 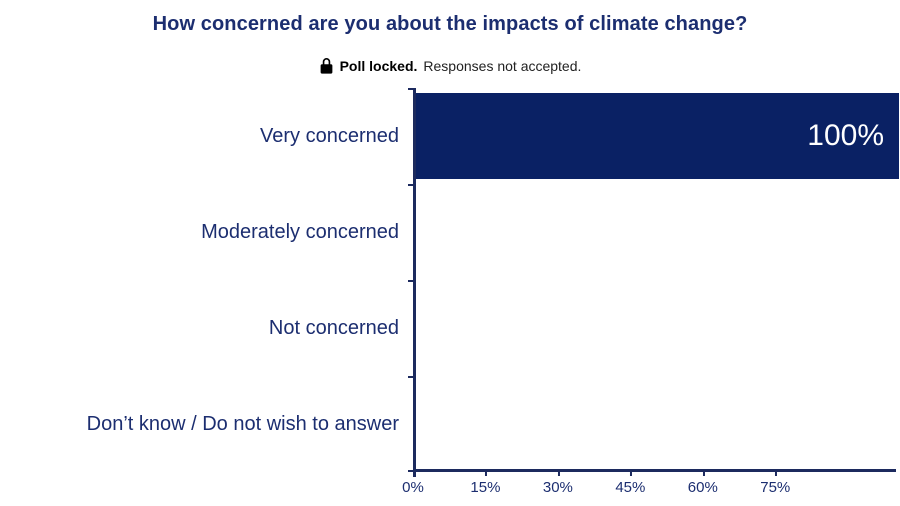 I want to click on y-axis-line, so click(x=412, y=280).